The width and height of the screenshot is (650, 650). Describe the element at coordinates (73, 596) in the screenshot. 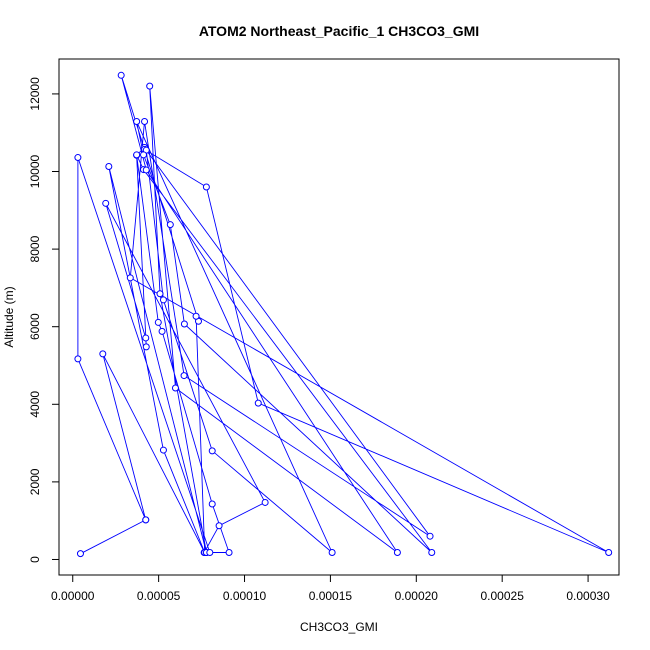

I see `x-tick-label: 0.00000` at that location.